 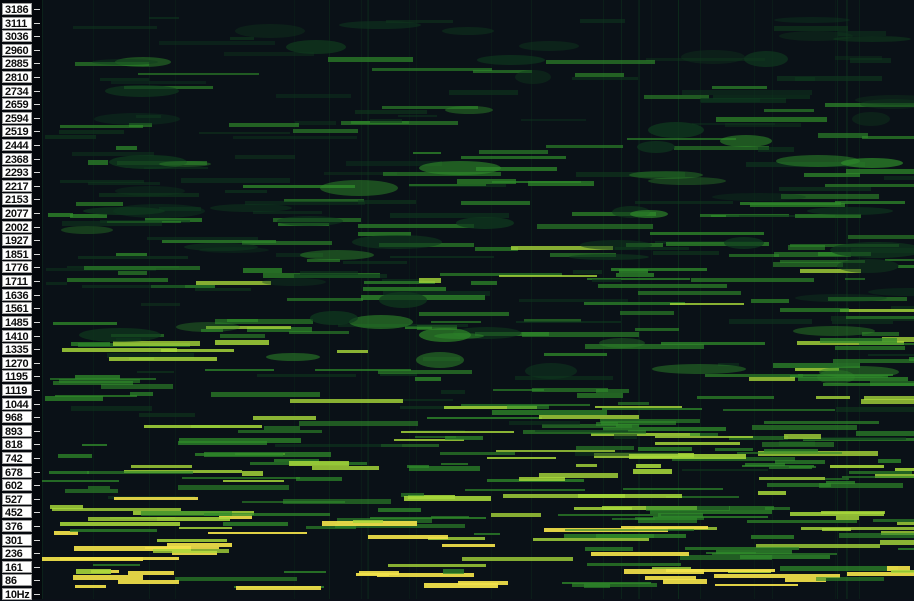 What do you see at coordinates (17, 336) in the screenshot?
I see `frequency-tick-label: 1410` at bounding box center [17, 336].